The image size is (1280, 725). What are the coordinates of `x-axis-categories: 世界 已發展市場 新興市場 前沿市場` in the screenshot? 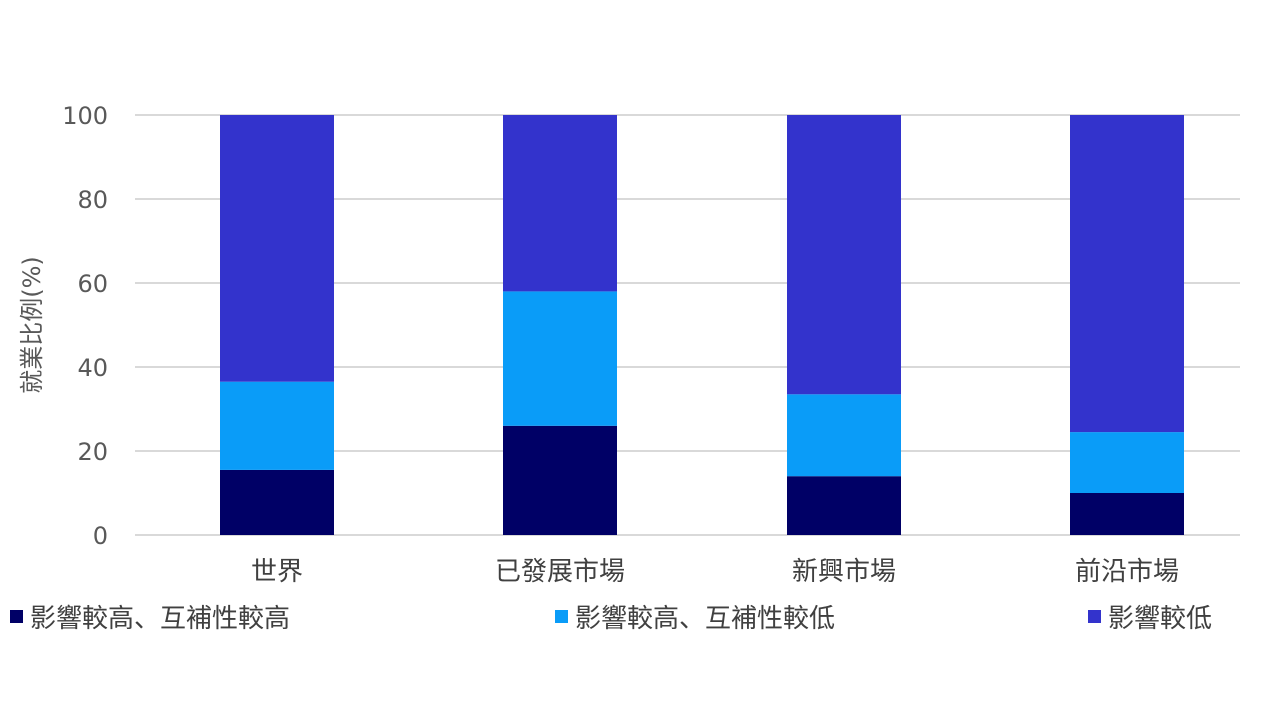 It's located at (715, 572).